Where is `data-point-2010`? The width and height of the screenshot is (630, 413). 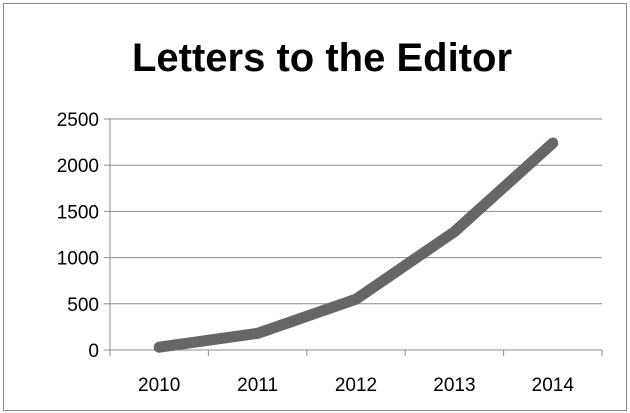
data-point-2010 is located at coordinates (159, 347).